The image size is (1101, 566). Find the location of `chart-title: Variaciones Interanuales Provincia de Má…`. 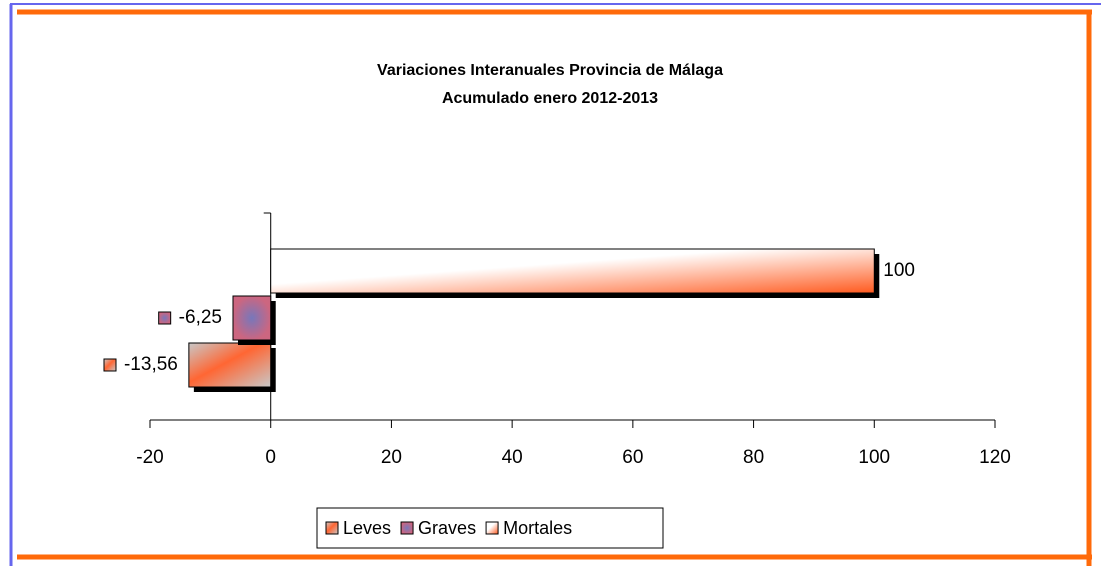

chart-title: Variaciones Interanuales Provincia de Má… is located at coordinates (550, 70).